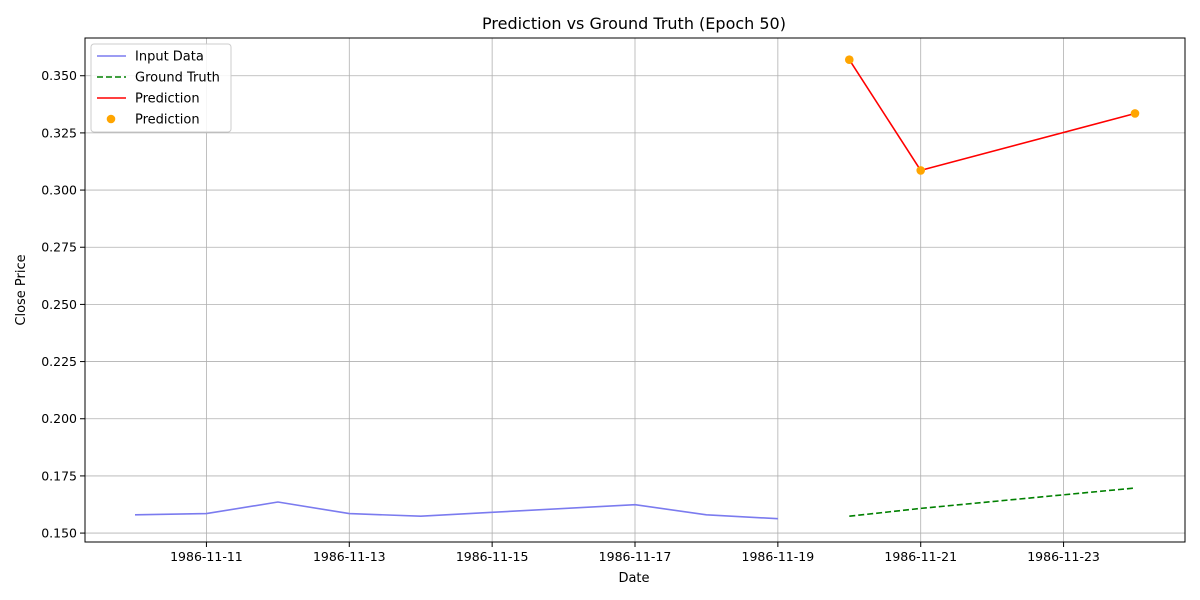  Describe the element at coordinates (634, 23) in the screenshot. I see `chart-title: Prediction vs Ground Truth (Epoch 50)` at that location.